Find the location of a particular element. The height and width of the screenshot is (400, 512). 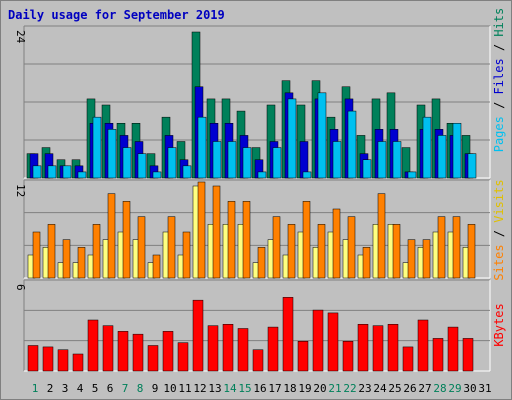

x-label-day-6: 6 is located at coordinates (110, 388).